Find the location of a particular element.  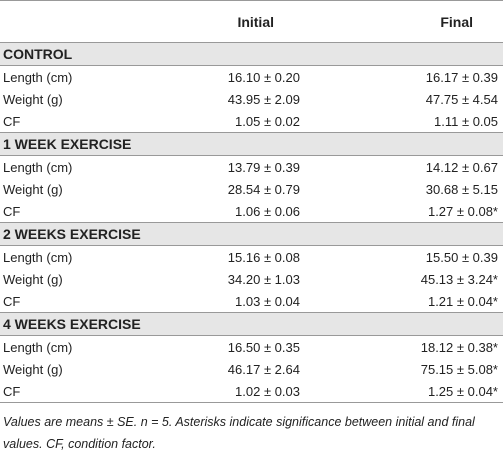

initial-value: 46.17 ± 2.64 is located at coordinates (263, 369).